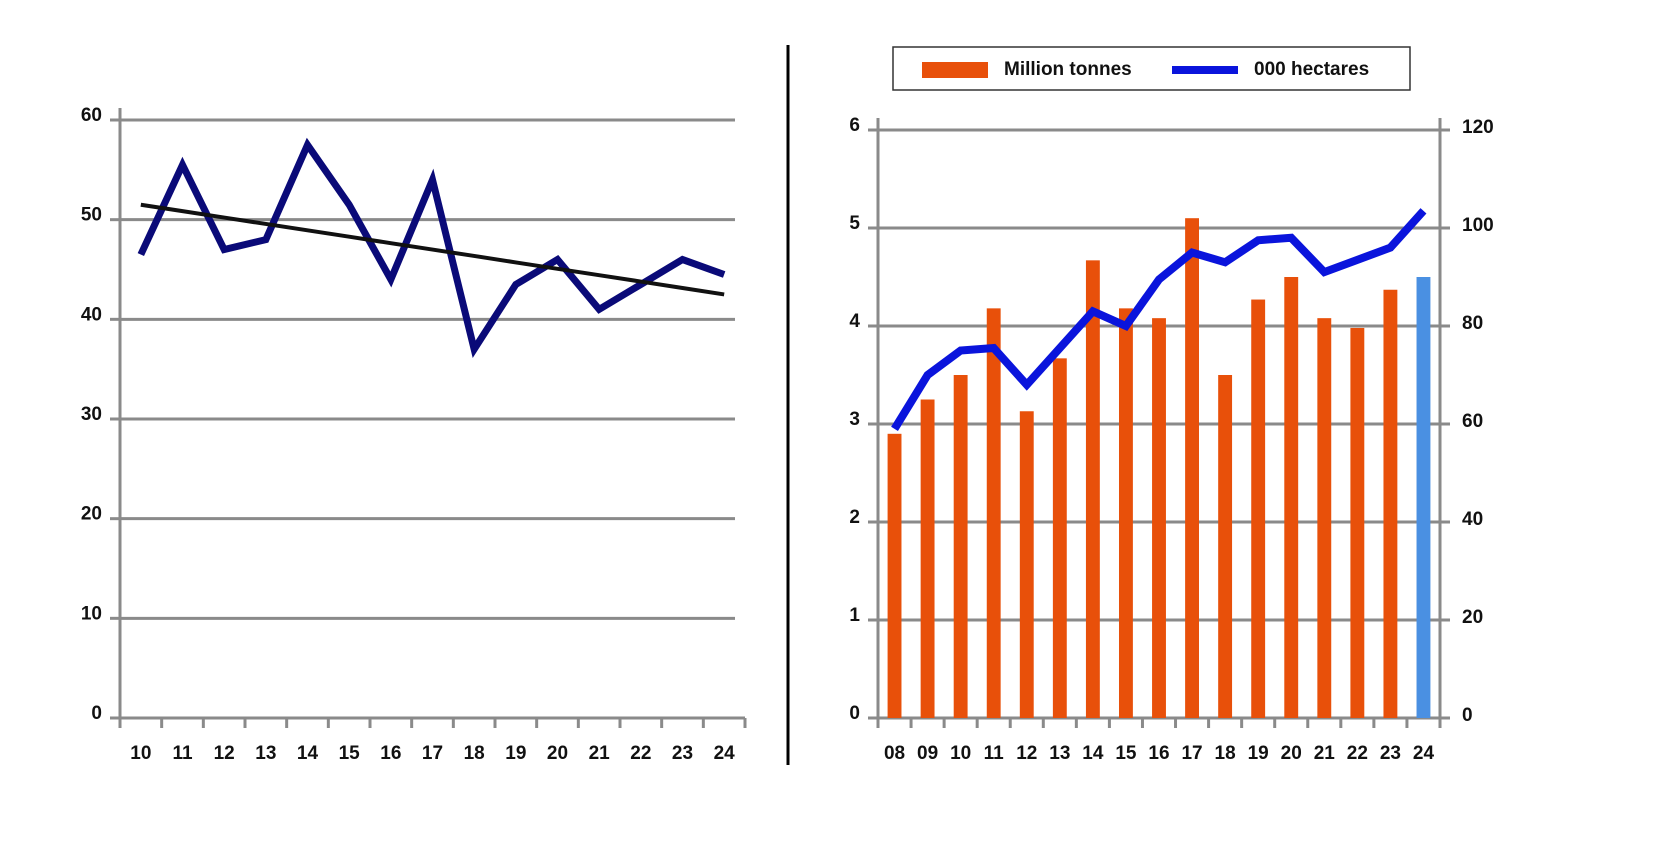 The width and height of the screenshot is (1654, 868). What do you see at coordinates (854, 517) in the screenshot?
I see `y-tick-label: 2` at bounding box center [854, 517].